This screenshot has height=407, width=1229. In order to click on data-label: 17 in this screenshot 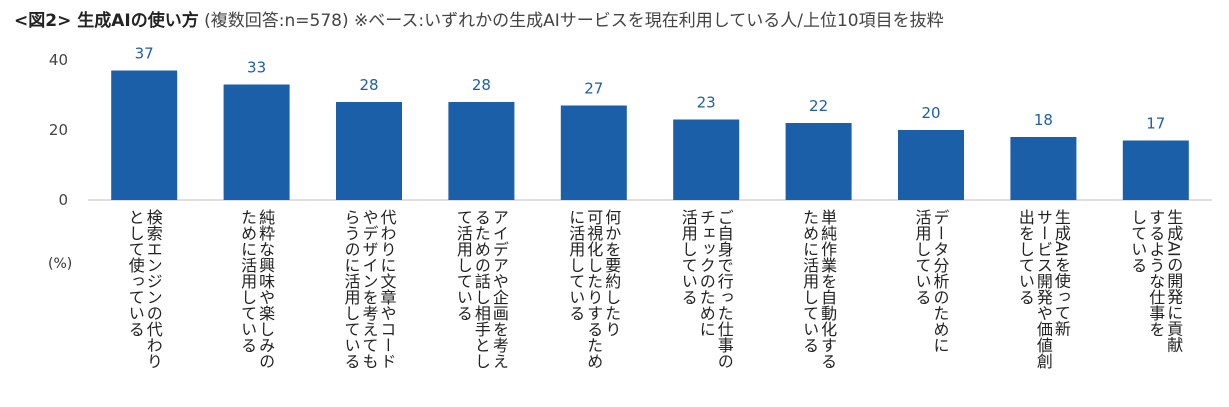, I will do `click(1155, 124)`.